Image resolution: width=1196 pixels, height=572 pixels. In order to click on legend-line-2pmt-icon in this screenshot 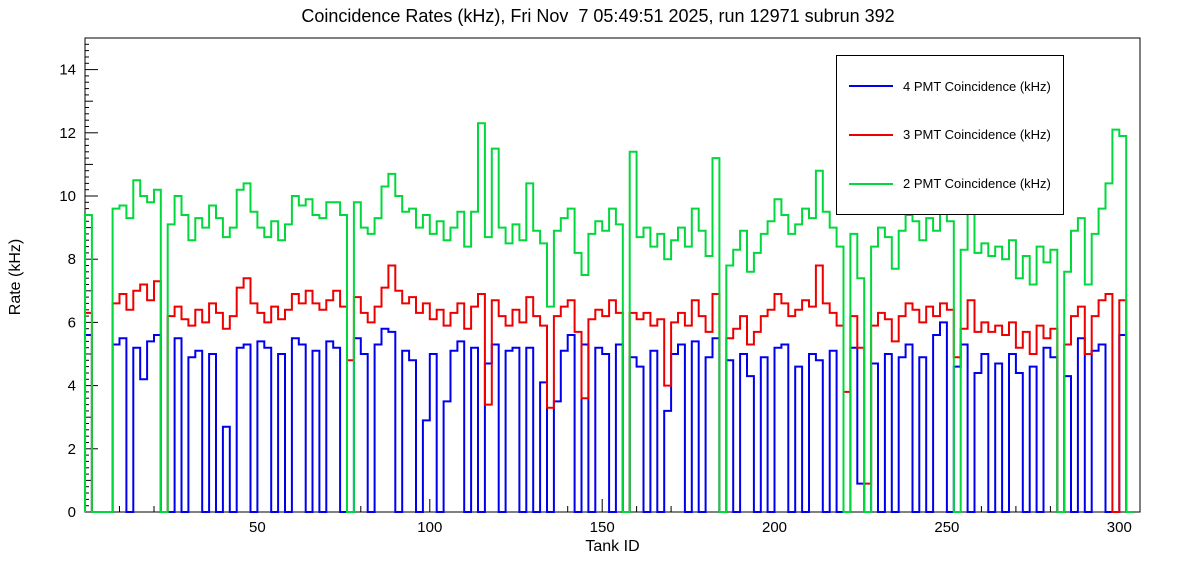, I will do `click(871, 183)`.